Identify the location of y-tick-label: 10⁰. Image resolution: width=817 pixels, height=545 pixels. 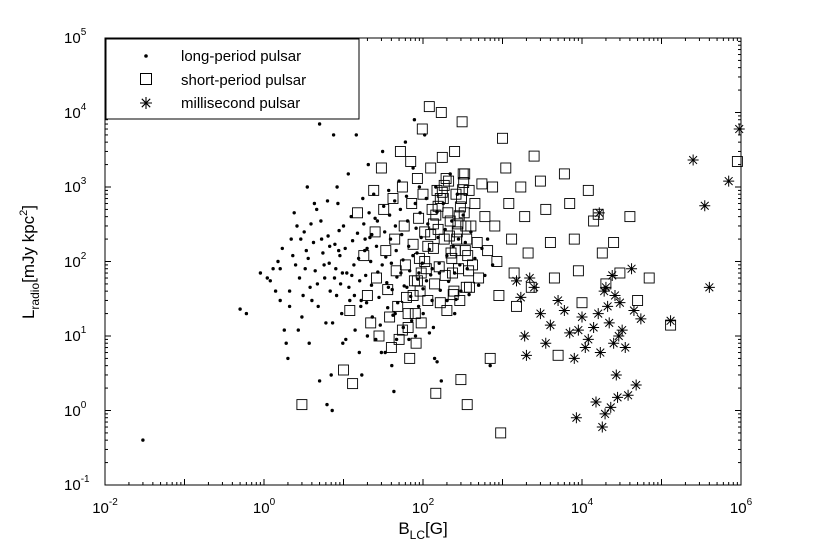
(75, 410).